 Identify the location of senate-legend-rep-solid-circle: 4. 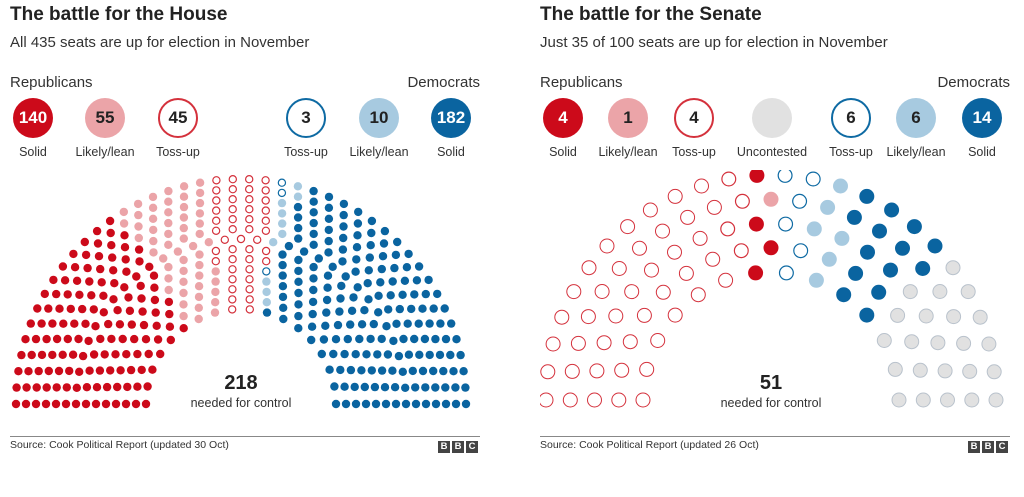
(563, 118).